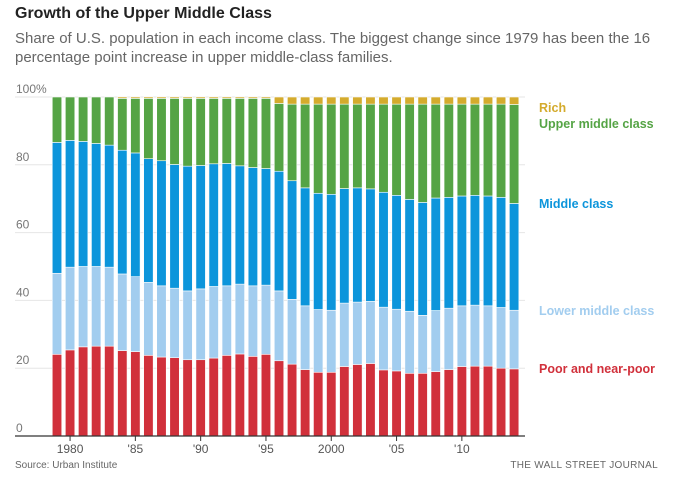 This screenshot has height=481, width=690. Describe the element at coordinates (552, 108) in the screenshot. I see `legend-label-rich: Rich` at that location.